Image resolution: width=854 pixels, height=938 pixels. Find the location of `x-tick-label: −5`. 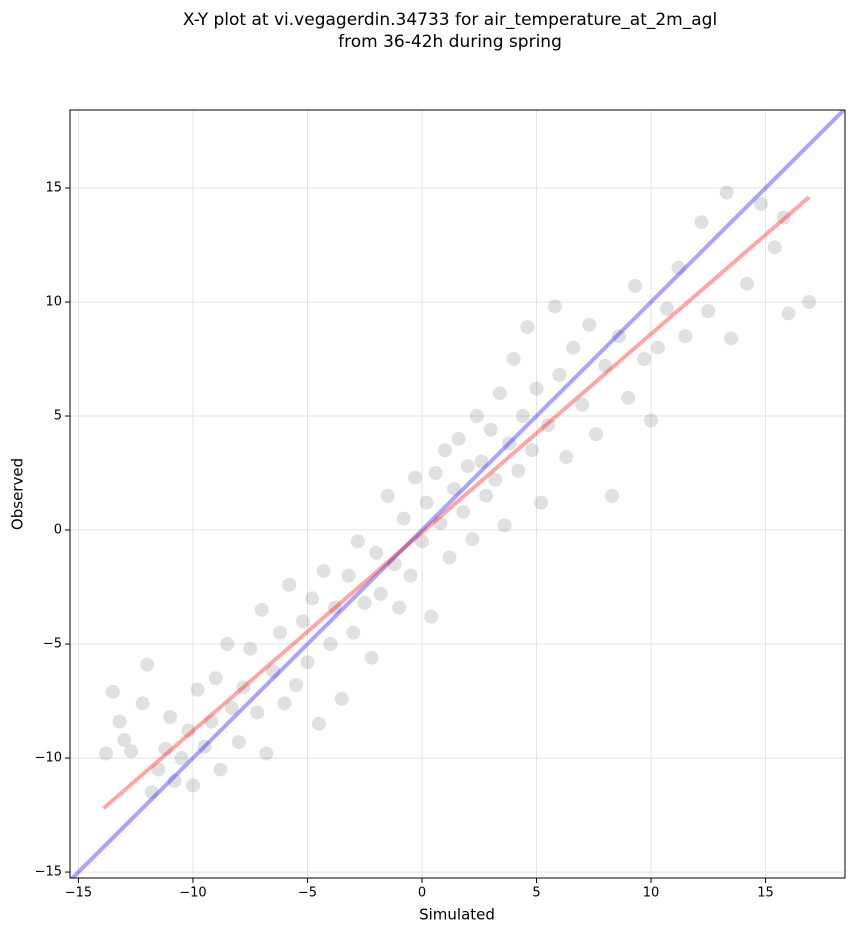

x-tick-label: −5 is located at coordinates (307, 893).